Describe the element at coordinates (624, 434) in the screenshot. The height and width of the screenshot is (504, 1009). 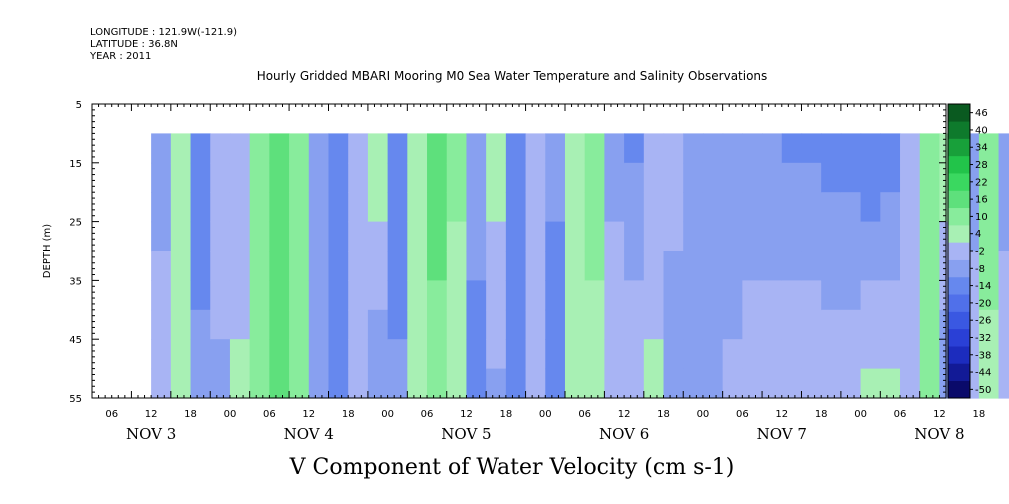
I see `x-day-label: NOV 6` at that location.